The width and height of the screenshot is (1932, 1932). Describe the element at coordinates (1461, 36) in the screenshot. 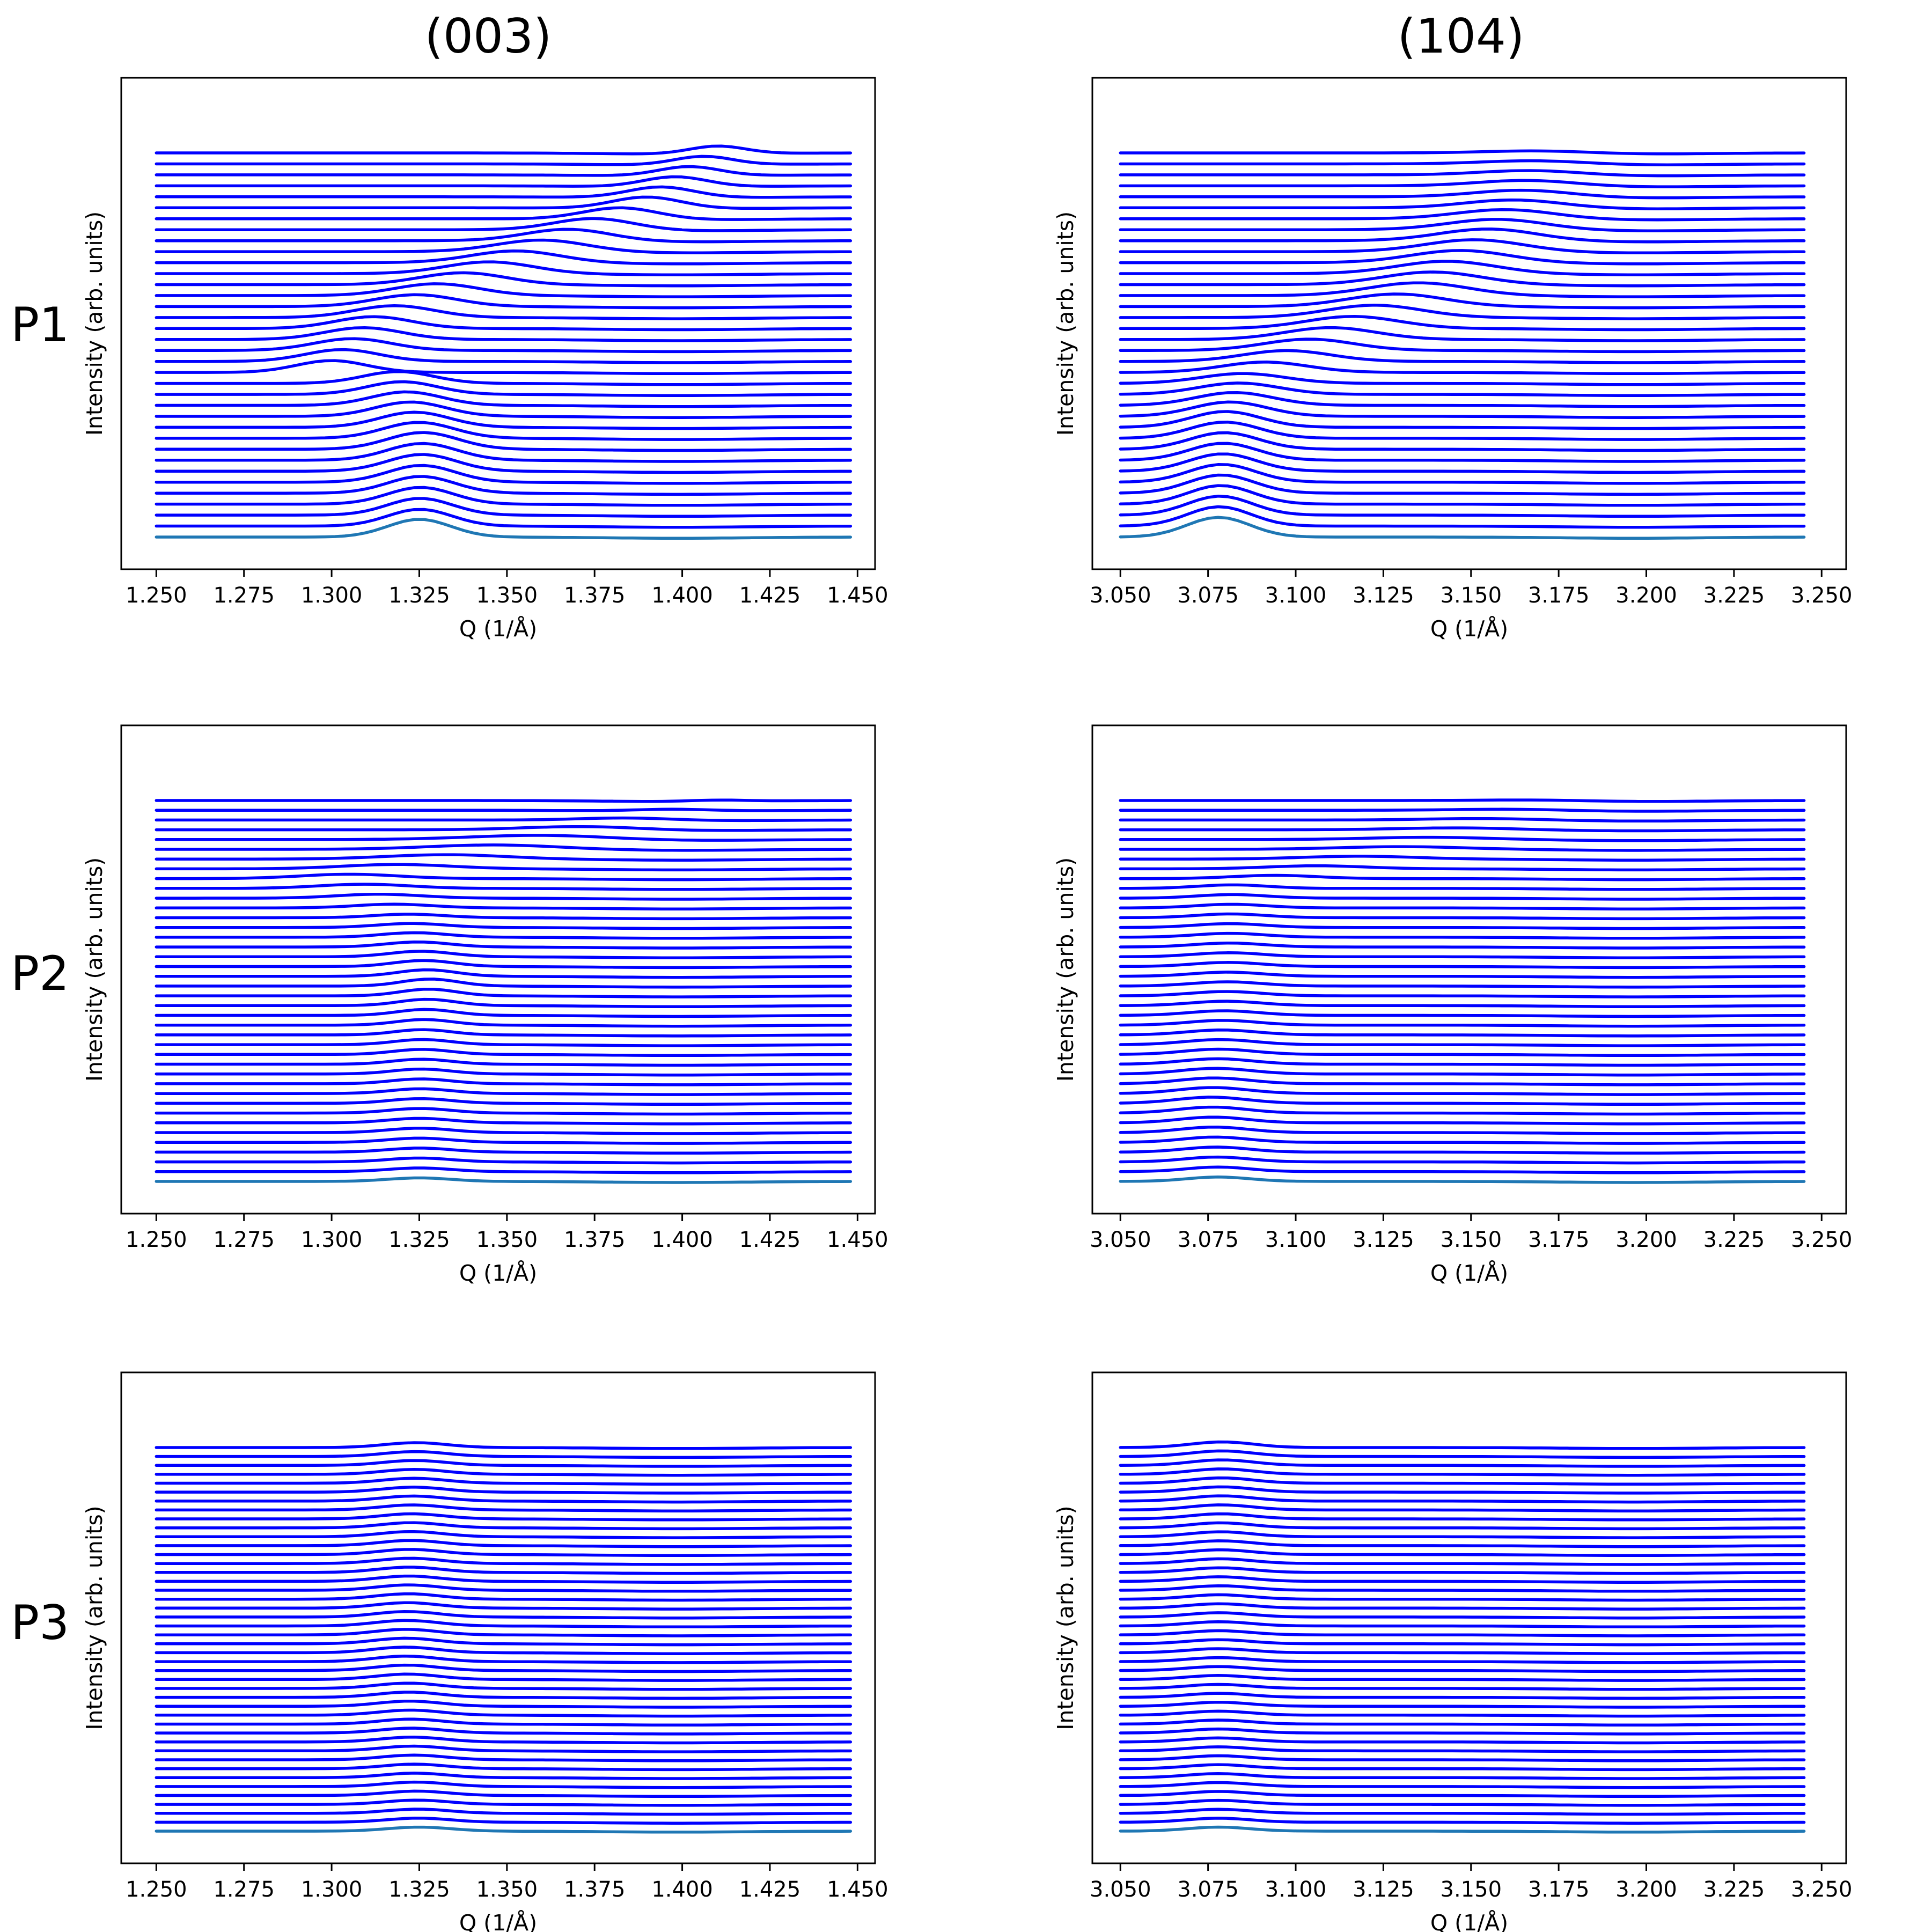

I see `column-title-104: (104)` at that location.